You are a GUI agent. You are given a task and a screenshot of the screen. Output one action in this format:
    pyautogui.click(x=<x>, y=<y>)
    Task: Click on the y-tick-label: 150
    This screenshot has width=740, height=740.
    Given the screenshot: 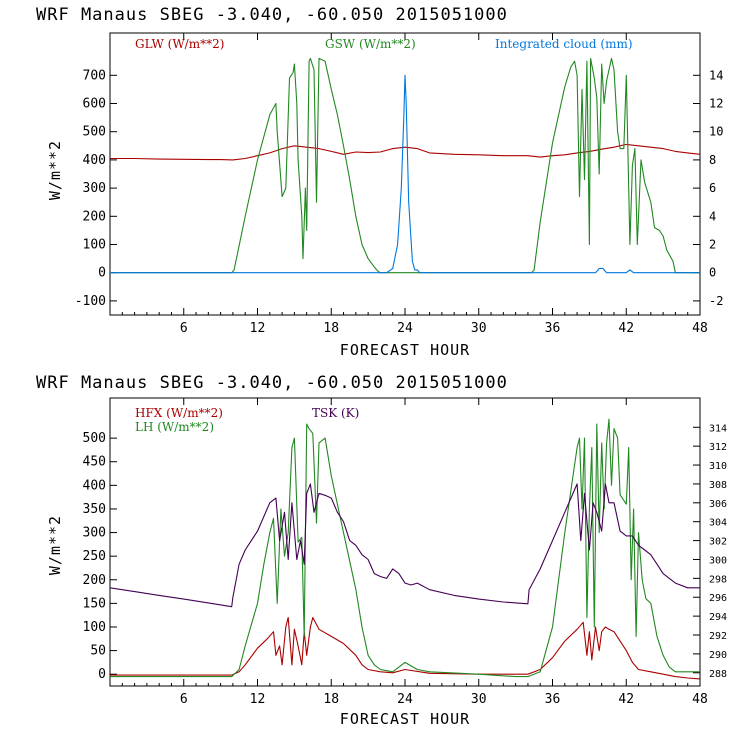 What is the action you would take?
    pyautogui.click(x=94, y=603)
    